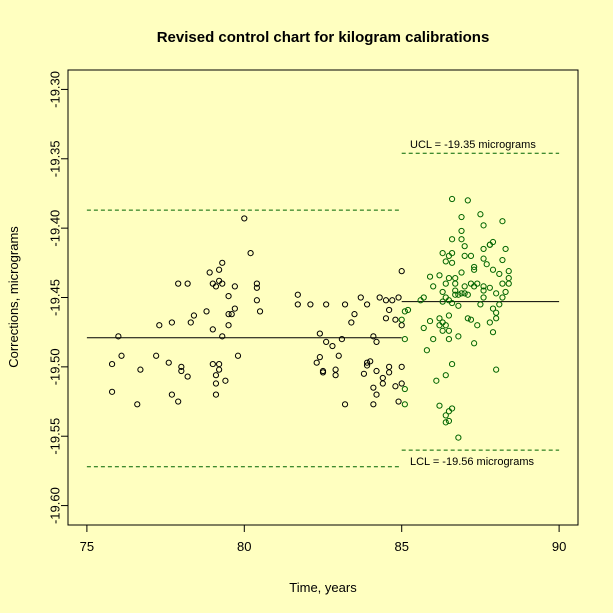 This screenshot has width=613, height=613. What do you see at coordinates (13, 297) in the screenshot?
I see `y-axis-label: Corrections, micrograms` at bounding box center [13, 297].